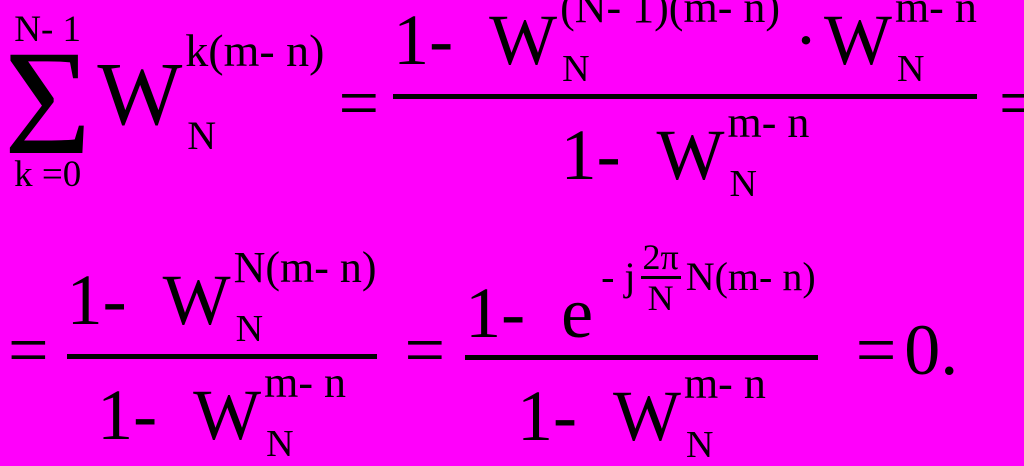 This screenshot has width=1024, height=466. Describe the element at coordinates (670, 44) in the screenshot. I see `w-scripts: (N- 1)(m- n) N` at that location.